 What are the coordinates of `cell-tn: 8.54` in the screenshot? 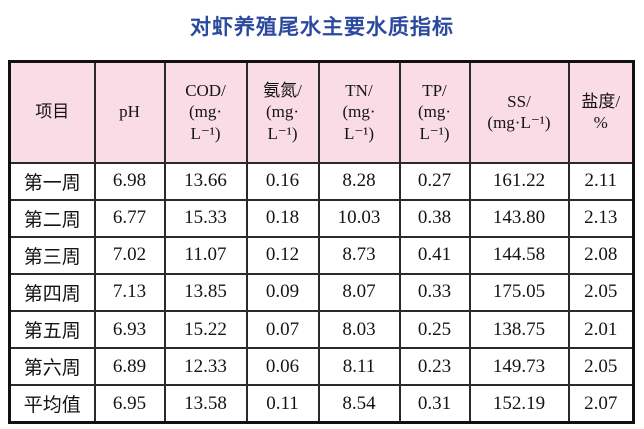 It's located at (359, 404).